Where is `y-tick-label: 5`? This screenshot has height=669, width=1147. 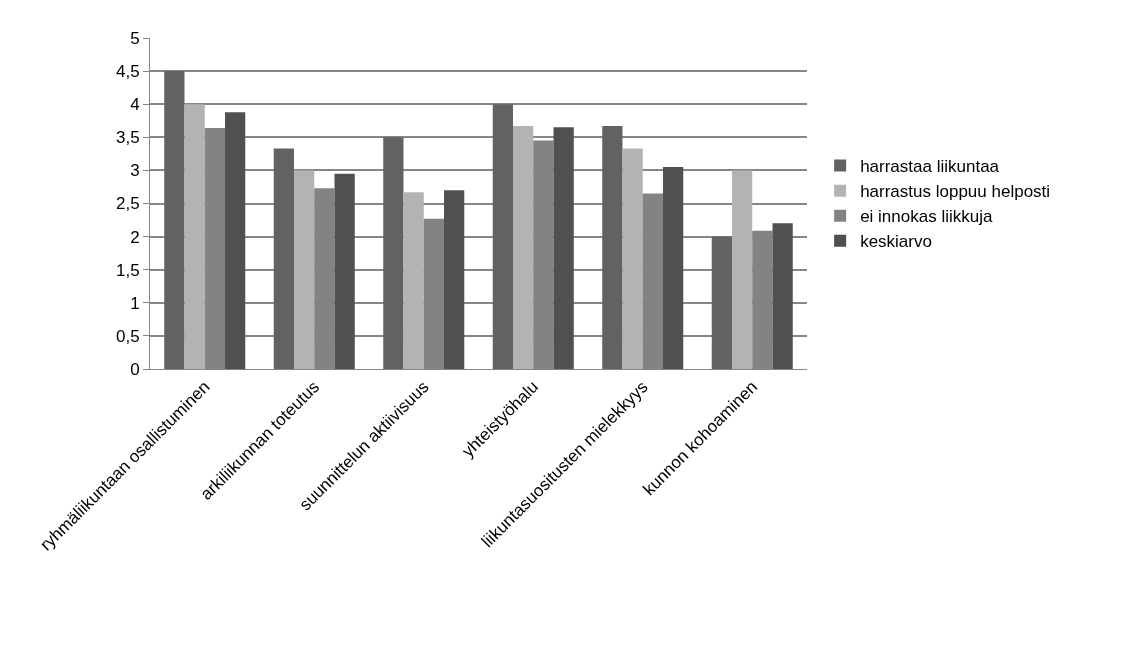
y-tick-label: 5 is located at coordinates (135, 38).